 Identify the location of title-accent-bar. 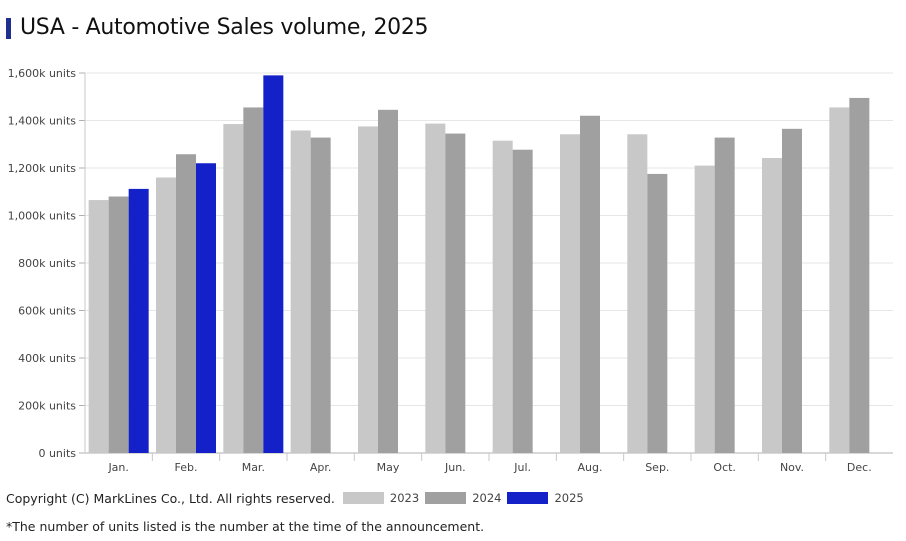
(8, 28).